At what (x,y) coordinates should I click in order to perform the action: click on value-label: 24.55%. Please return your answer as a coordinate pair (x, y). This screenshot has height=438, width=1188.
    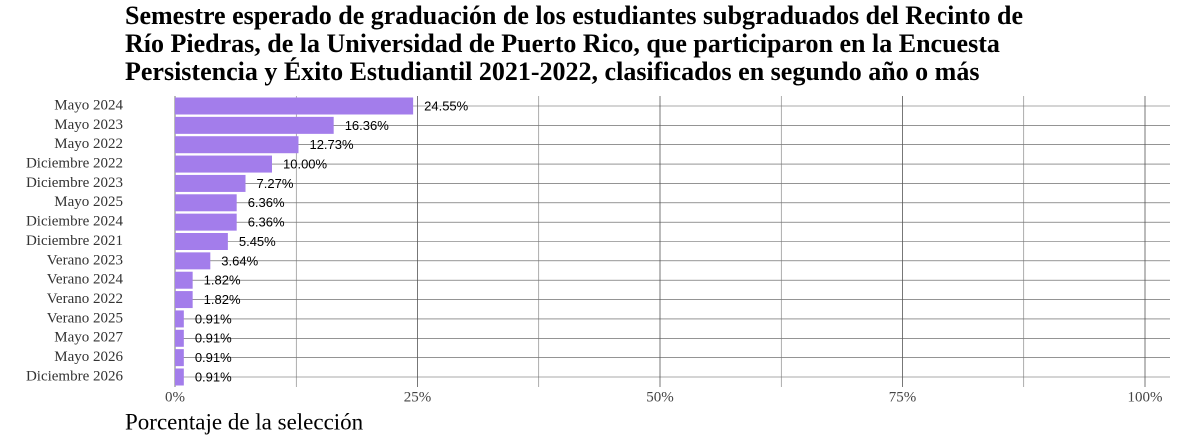
    Looking at the image, I should click on (446, 105).